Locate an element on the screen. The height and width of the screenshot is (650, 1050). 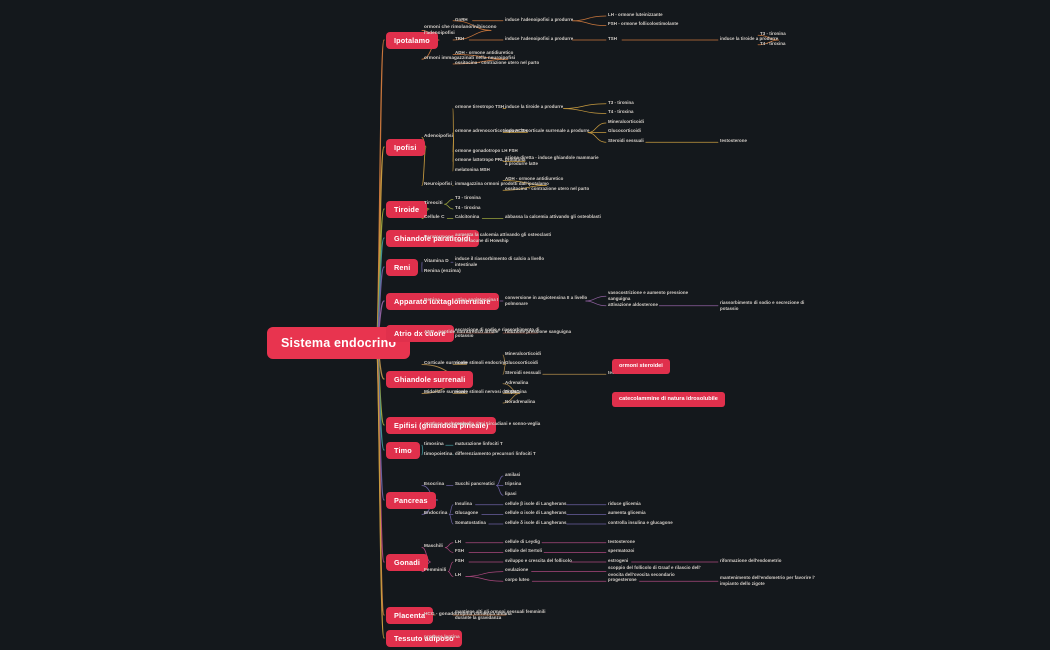
node-surrenali-1-0: riceve stimoli nervosi dal SNC is located at coordinates (487, 392).